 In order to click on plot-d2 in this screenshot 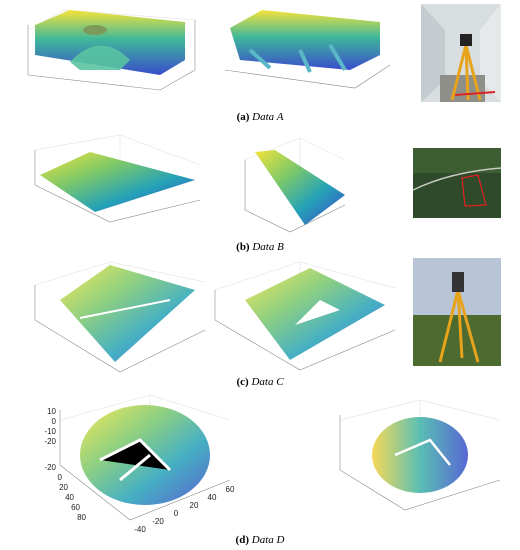, I will do `click(420, 455)`.